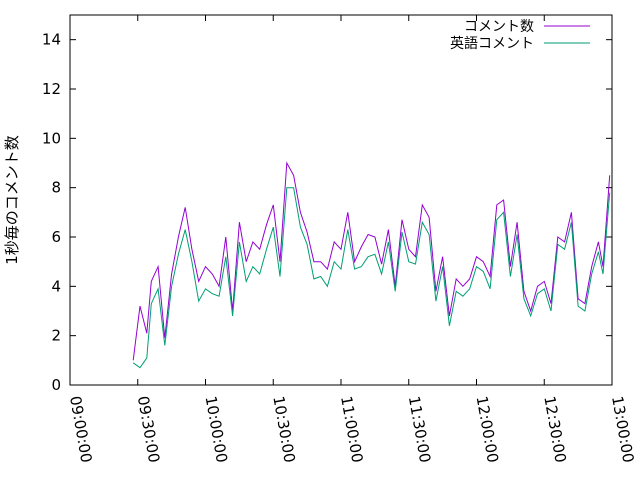 The width and height of the screenshot is (640, 480). I want to click on x-tick-label: 11:30:00, so click(419, 429).